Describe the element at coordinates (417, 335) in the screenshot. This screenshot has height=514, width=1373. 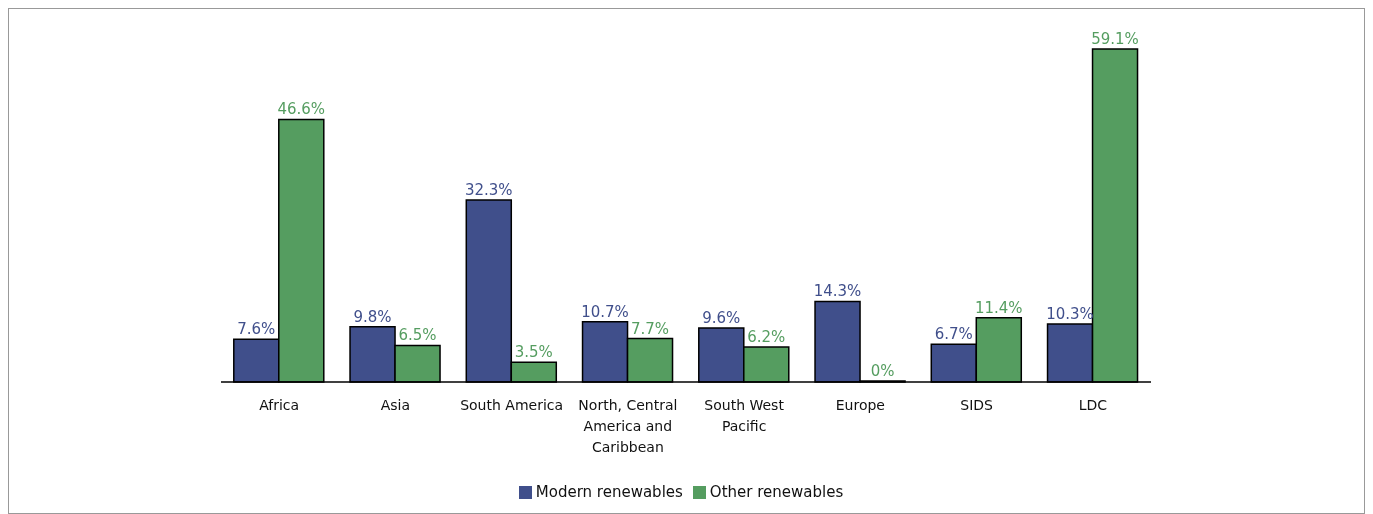
I see `data-label: 6.5%` at that location.